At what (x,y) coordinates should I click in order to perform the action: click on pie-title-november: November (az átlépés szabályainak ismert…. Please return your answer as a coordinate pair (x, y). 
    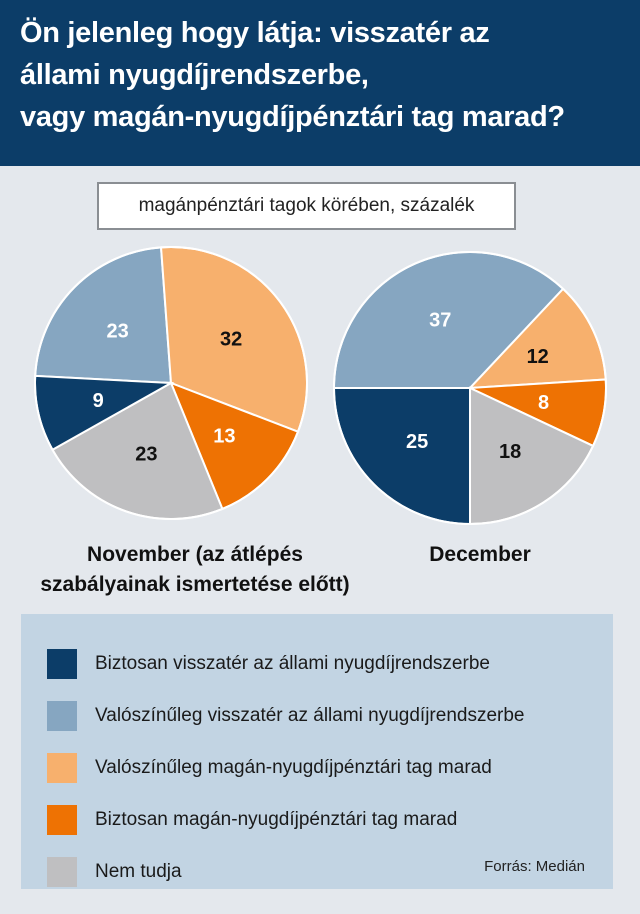
    Looking at the image, I should click on (195, 570).